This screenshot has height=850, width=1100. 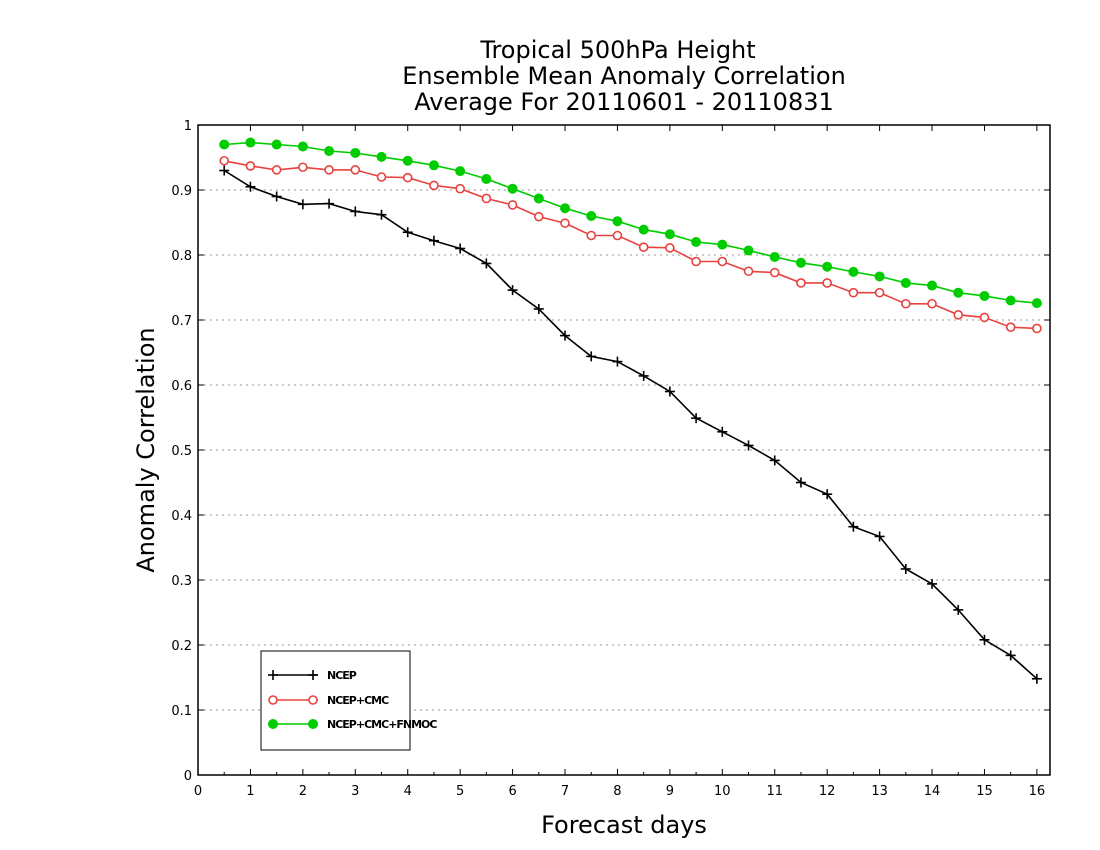 I want to click on x-tick-label: 10, so click(x=722, y=791).